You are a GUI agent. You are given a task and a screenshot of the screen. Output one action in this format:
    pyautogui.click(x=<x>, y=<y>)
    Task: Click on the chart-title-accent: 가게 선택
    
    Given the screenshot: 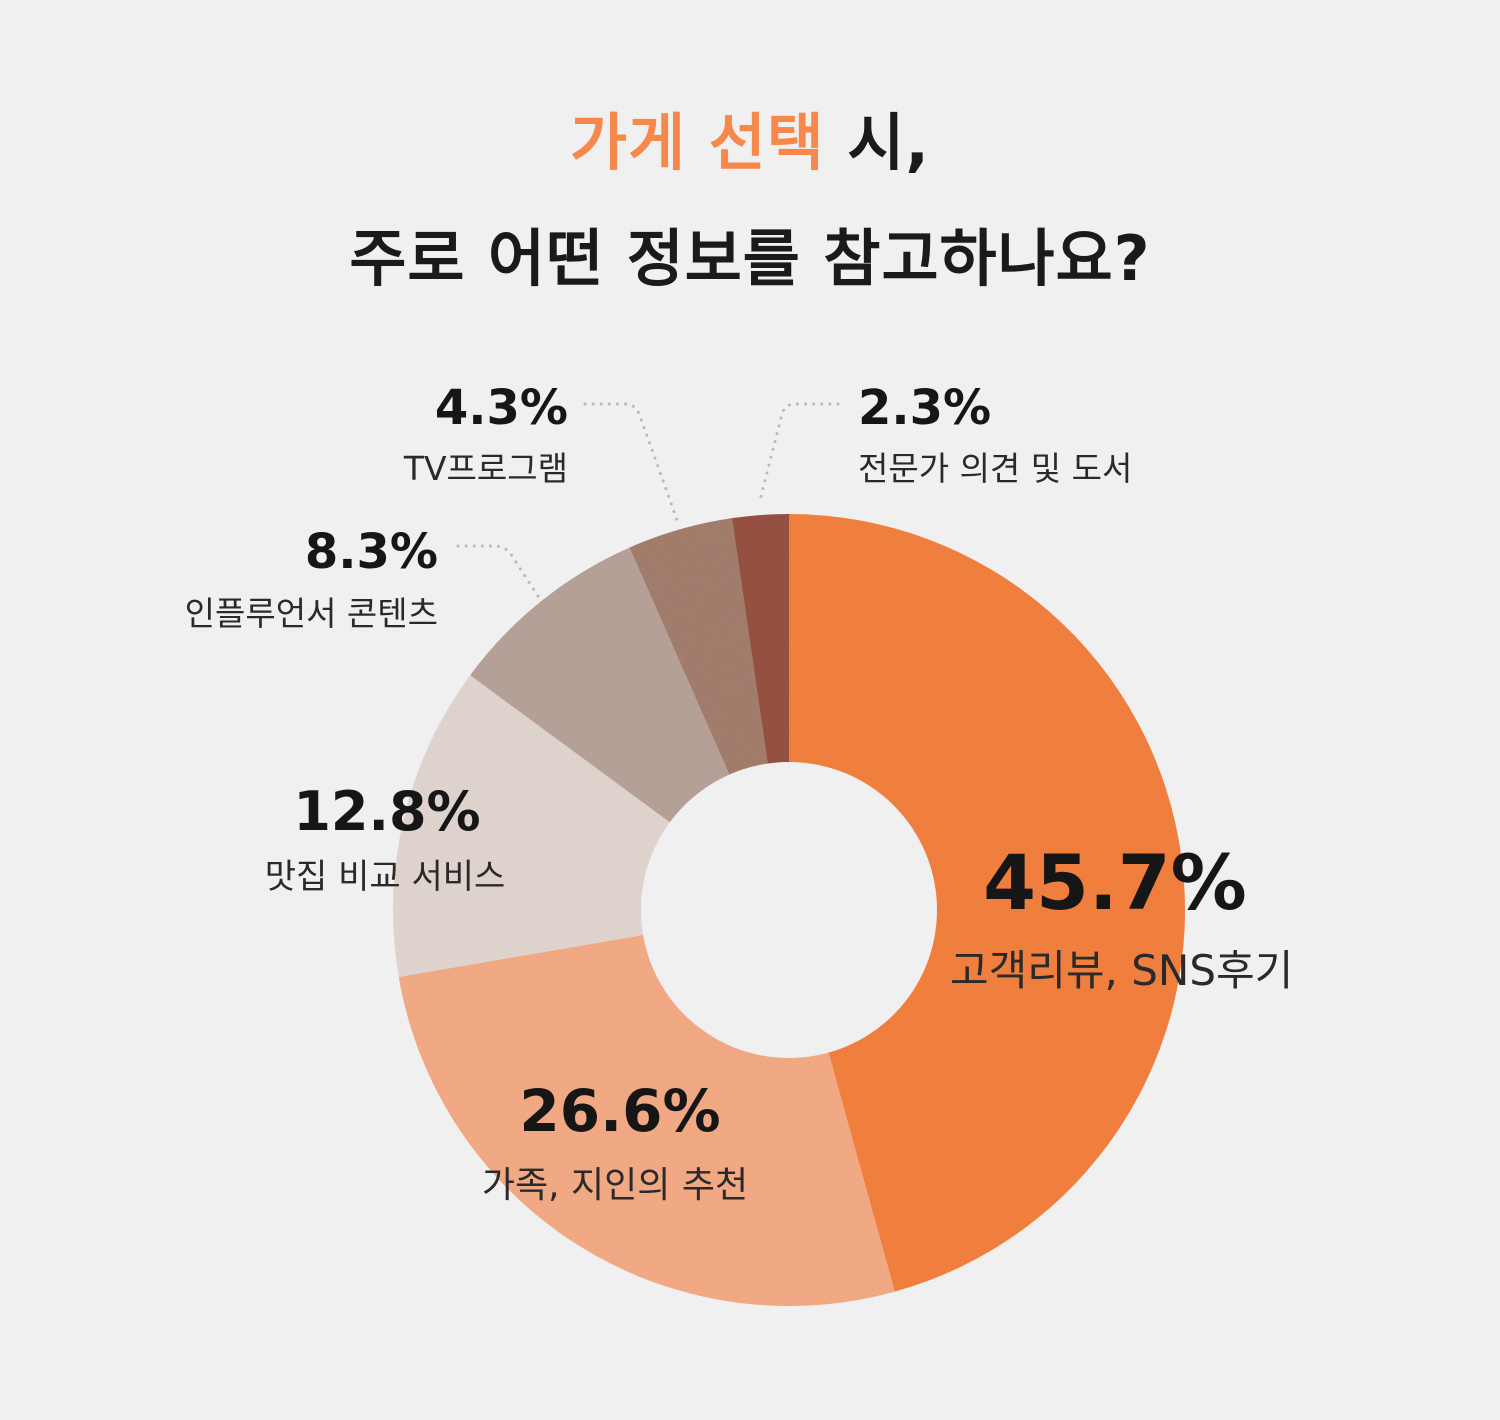 What is the action you would take?
    pyautogui.click(x=697, y=142)
    